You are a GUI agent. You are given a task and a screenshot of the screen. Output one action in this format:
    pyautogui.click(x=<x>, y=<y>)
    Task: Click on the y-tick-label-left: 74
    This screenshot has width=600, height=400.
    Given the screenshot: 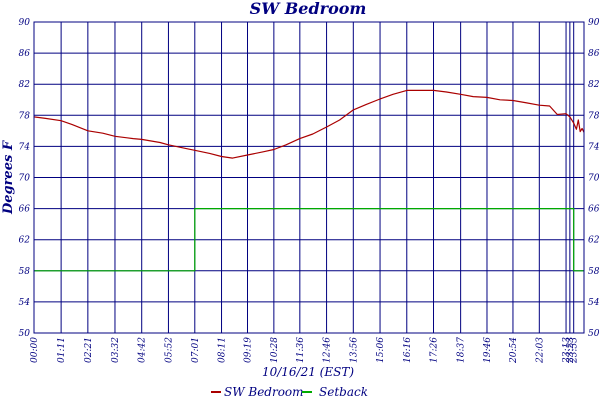 What is the action you would take?
    pyautogui.click(x=25, y=147)
    